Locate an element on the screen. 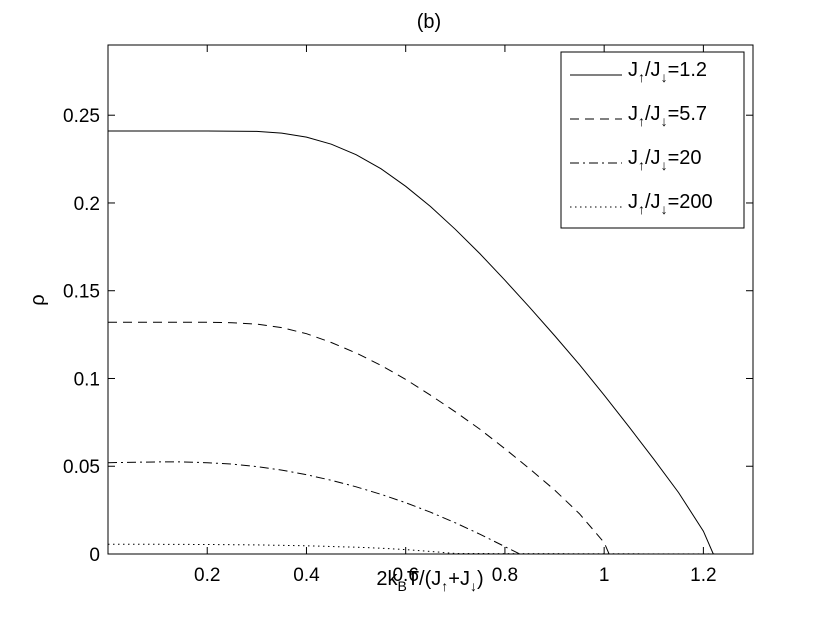  legend-label-1: J↑/J↓=5.7 is located at coordinates (667, 116).